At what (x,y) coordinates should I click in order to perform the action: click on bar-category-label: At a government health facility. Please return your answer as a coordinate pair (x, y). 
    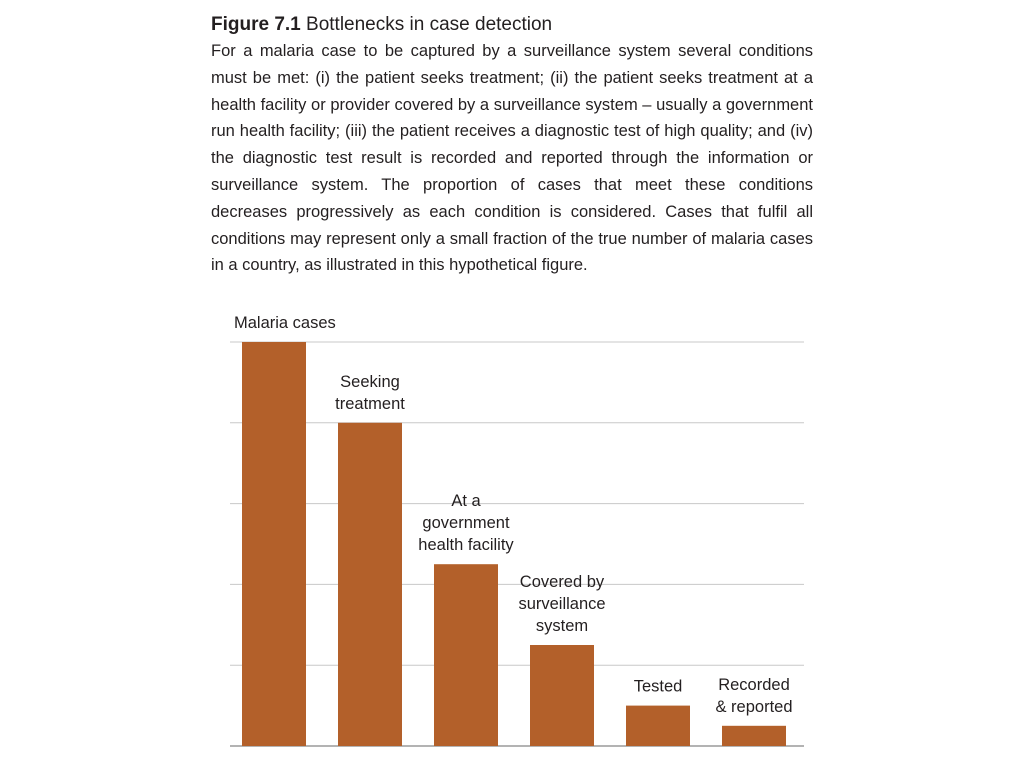
    Looking at the image, I should click on (466, 523).